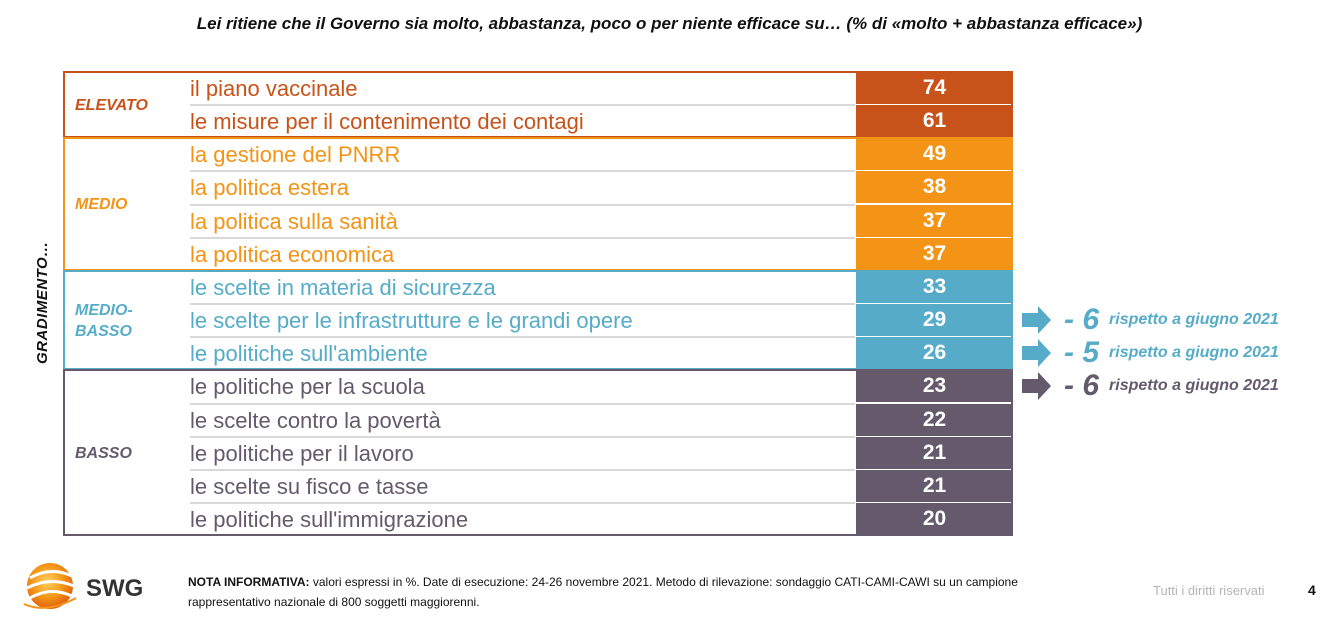 This screenshot has width=1339, height=620. Describe the element at coordinates (249, 582) in the screenshot. I see `note-label: NOTA INFORMATIVA:` at that location.